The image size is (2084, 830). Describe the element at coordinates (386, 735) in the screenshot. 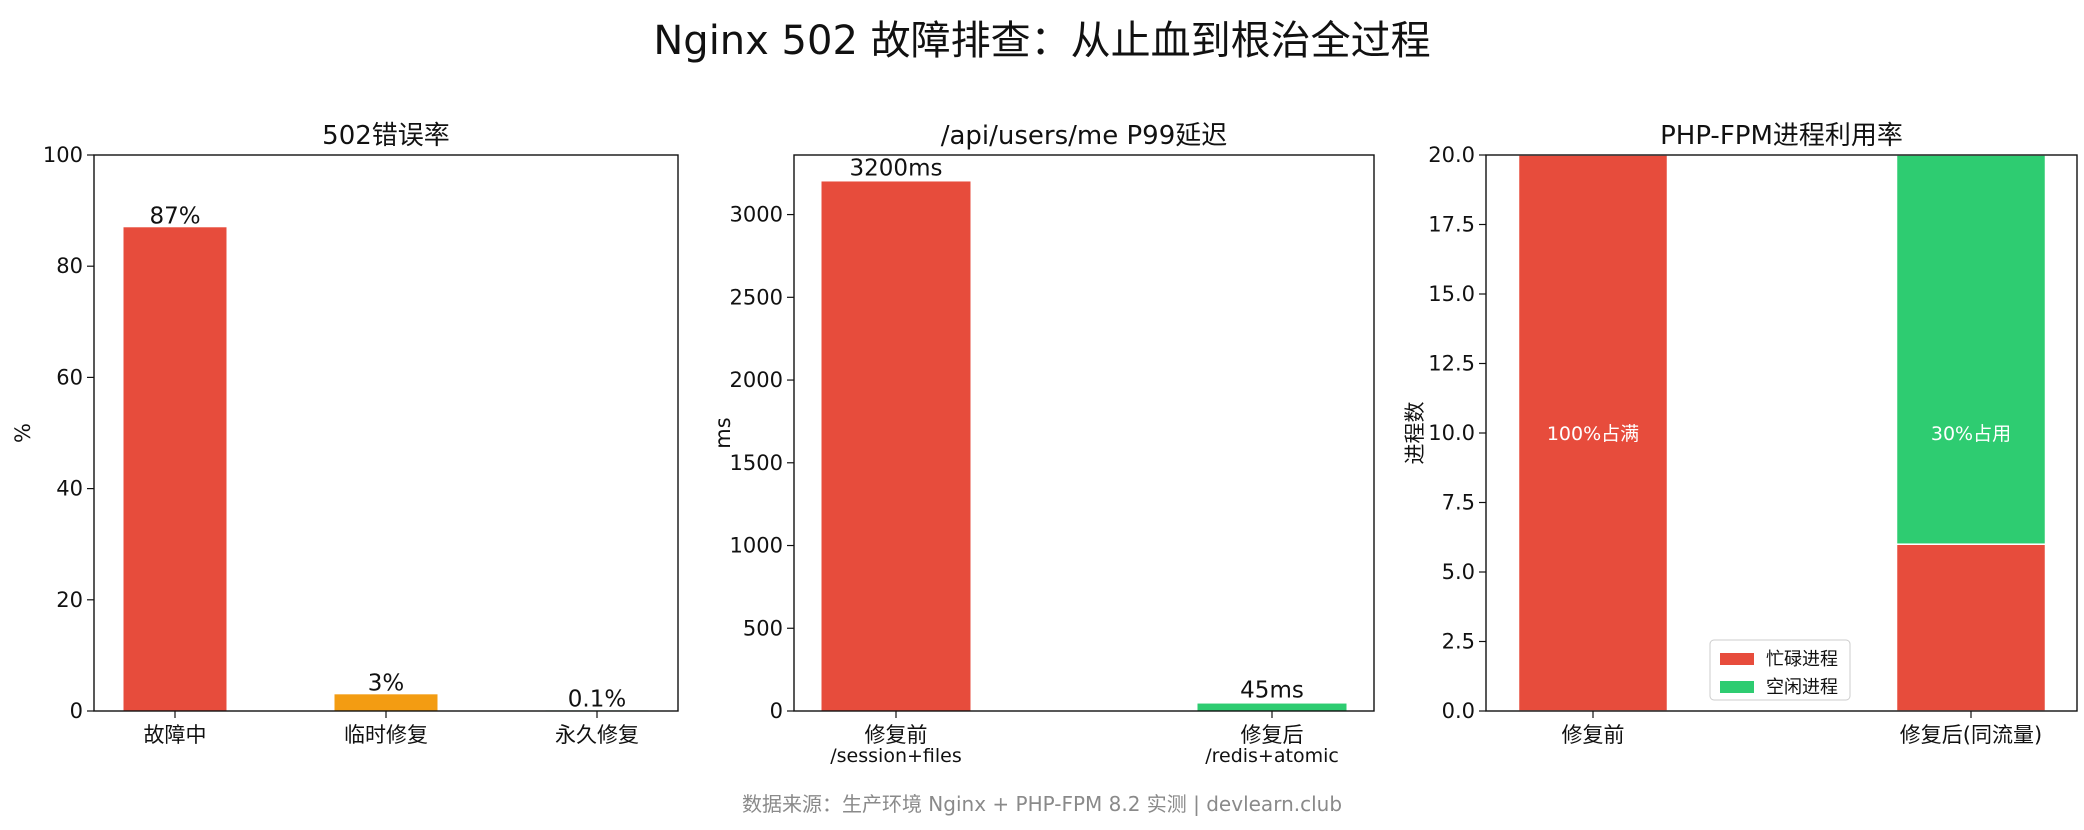

I see `x-tick-label: 临时修复` at that location.